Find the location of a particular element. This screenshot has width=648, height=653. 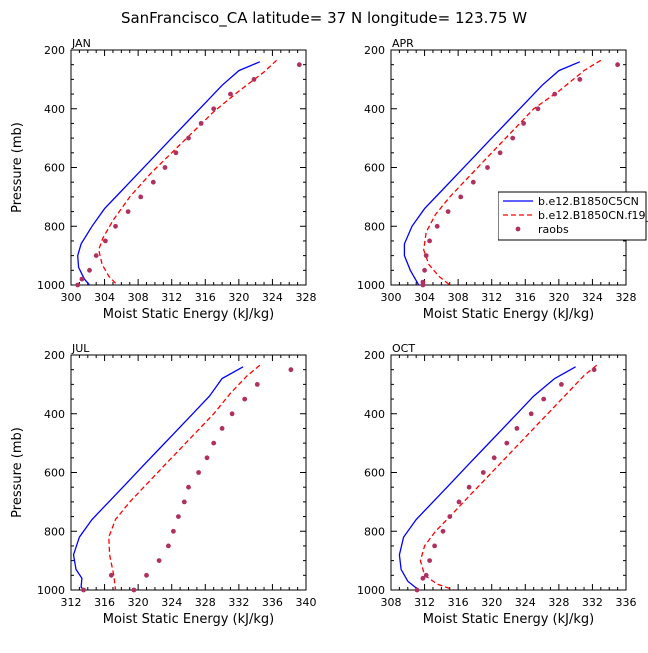

legend-swatch-point is located at coordinates (518, 229).